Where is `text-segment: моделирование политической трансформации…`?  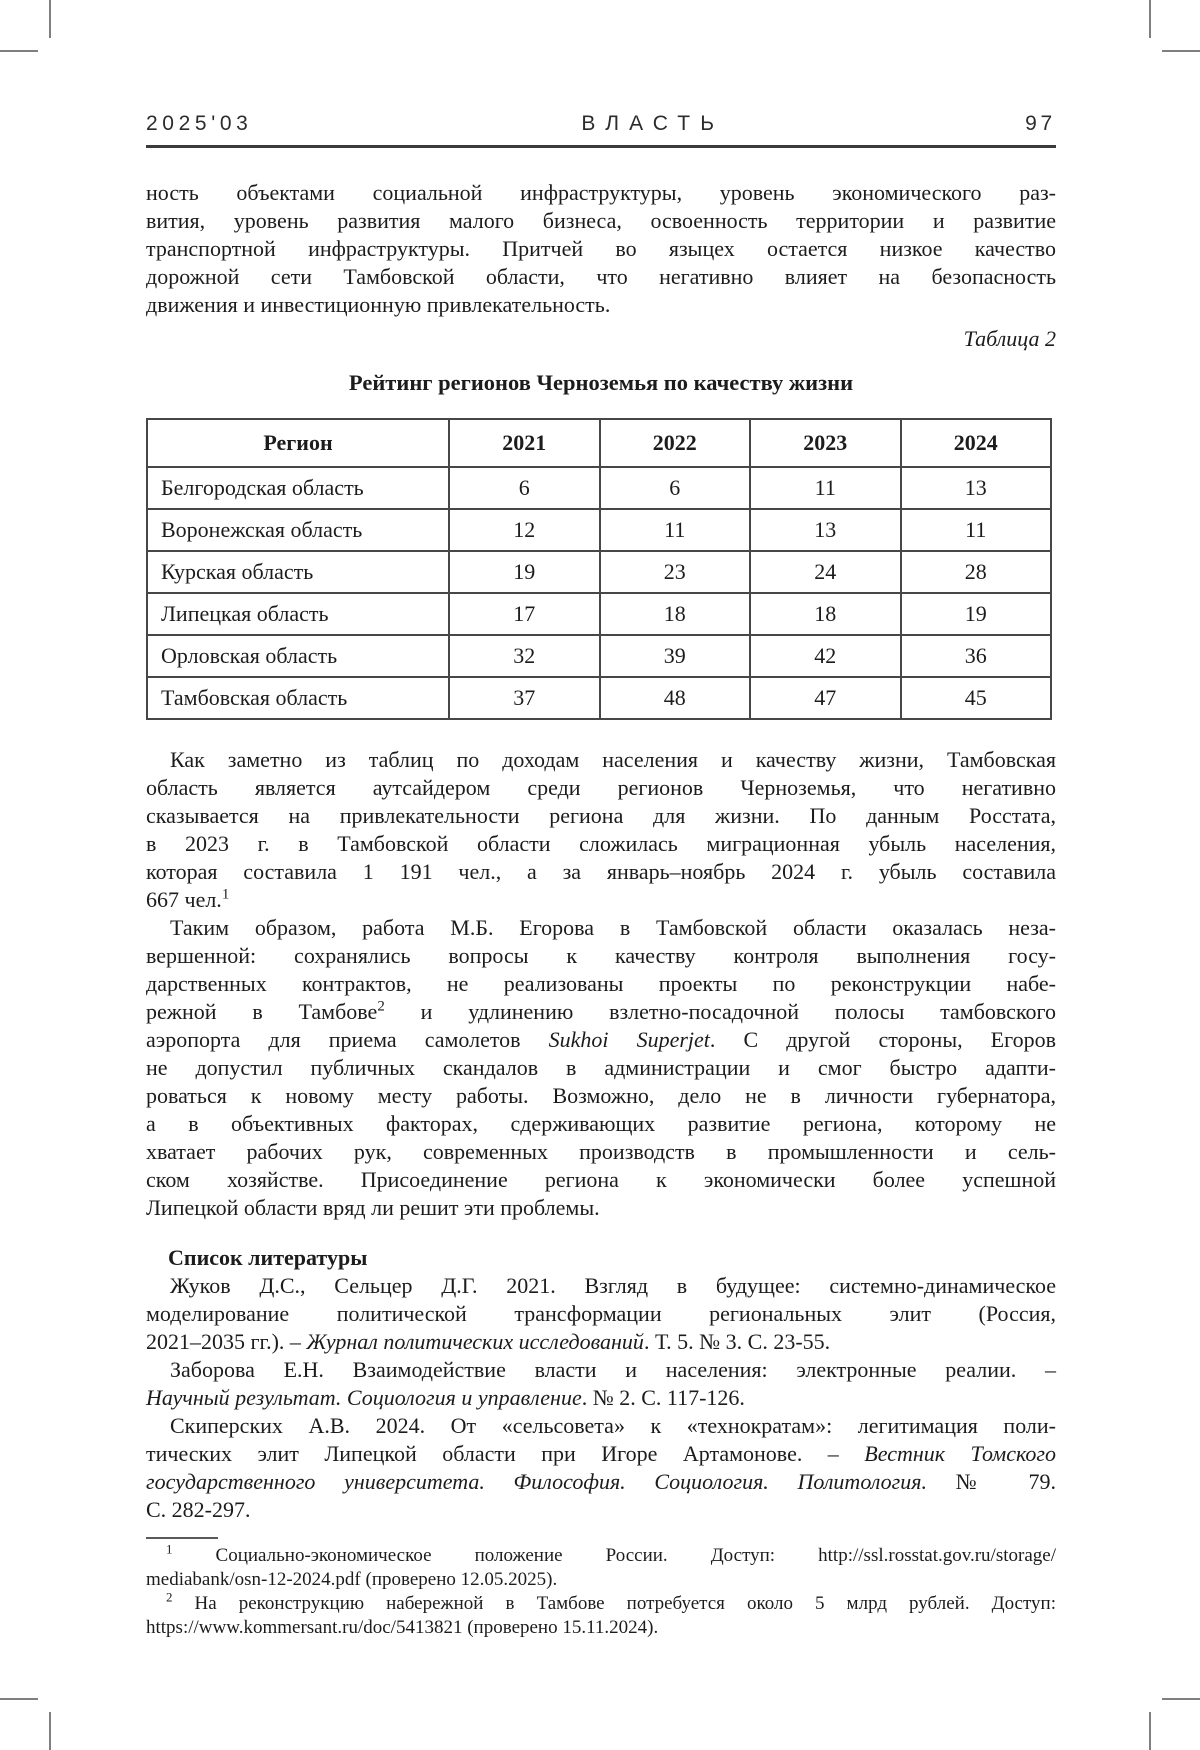
text-segment: моделирование политической трансформации… is located at coordinates (601, 1313).